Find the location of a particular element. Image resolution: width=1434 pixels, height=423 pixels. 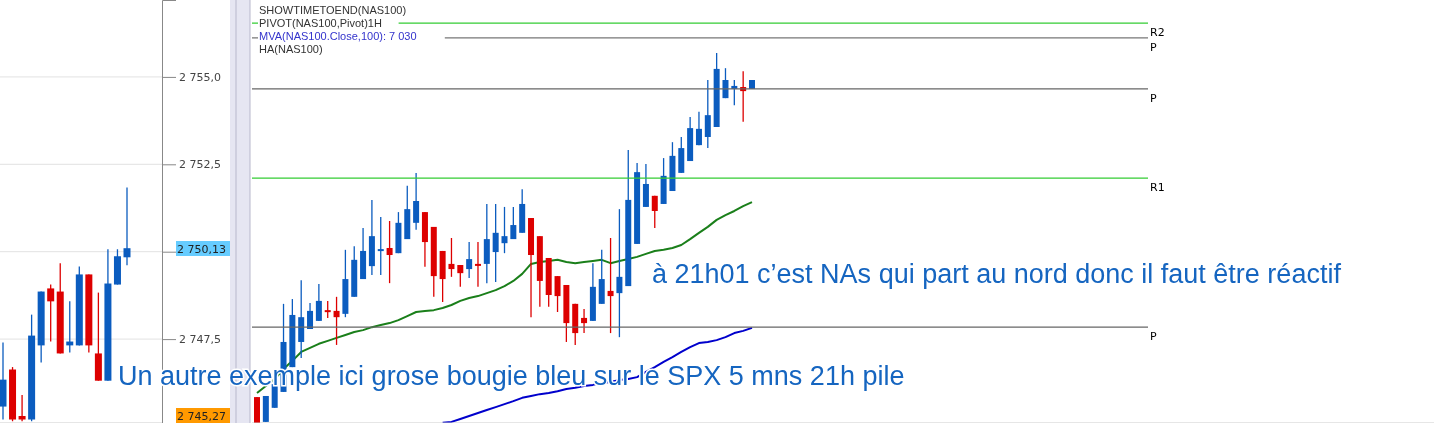

text: SHOWTIMETOEND(NAS100) is located at coordinates (333, 10).